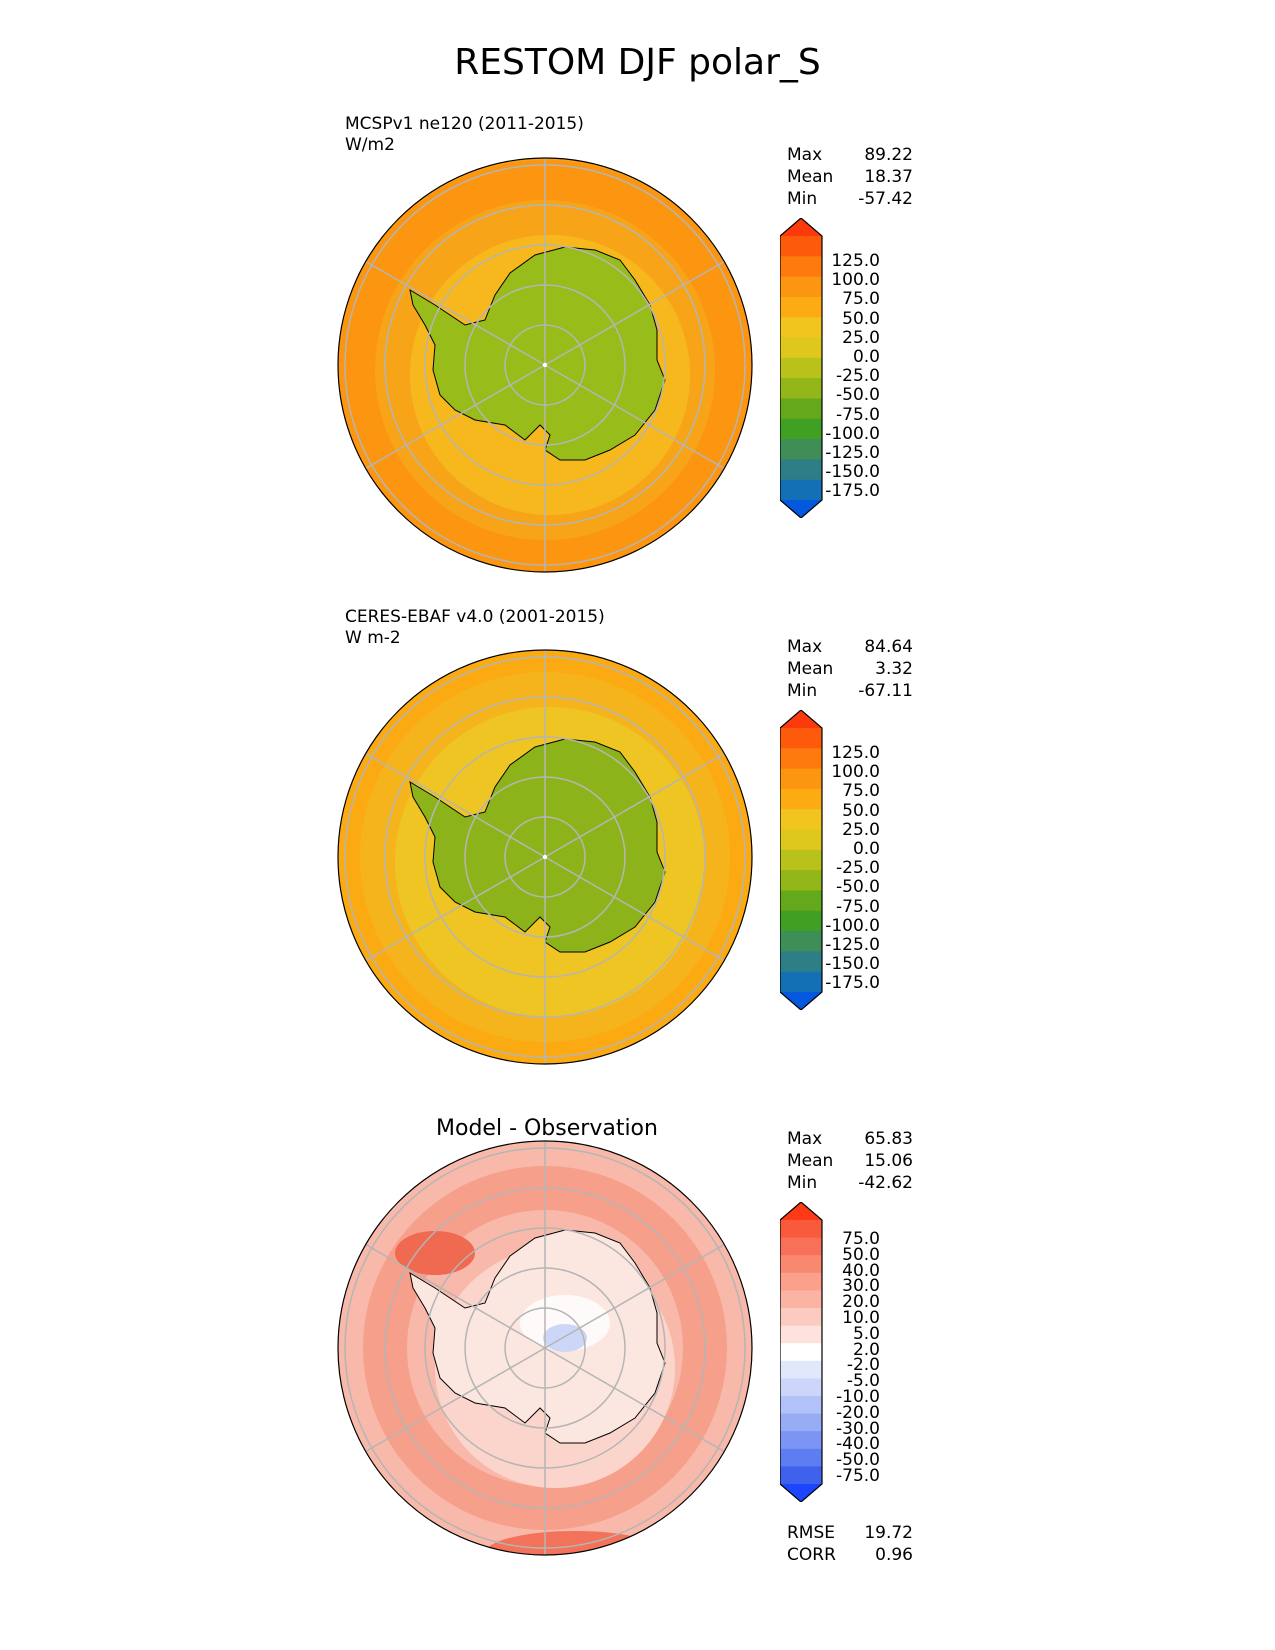  Describe the element at coordinates (373, 638) in the screenshot. I see `panel-obs-units: W m-2` at that location.